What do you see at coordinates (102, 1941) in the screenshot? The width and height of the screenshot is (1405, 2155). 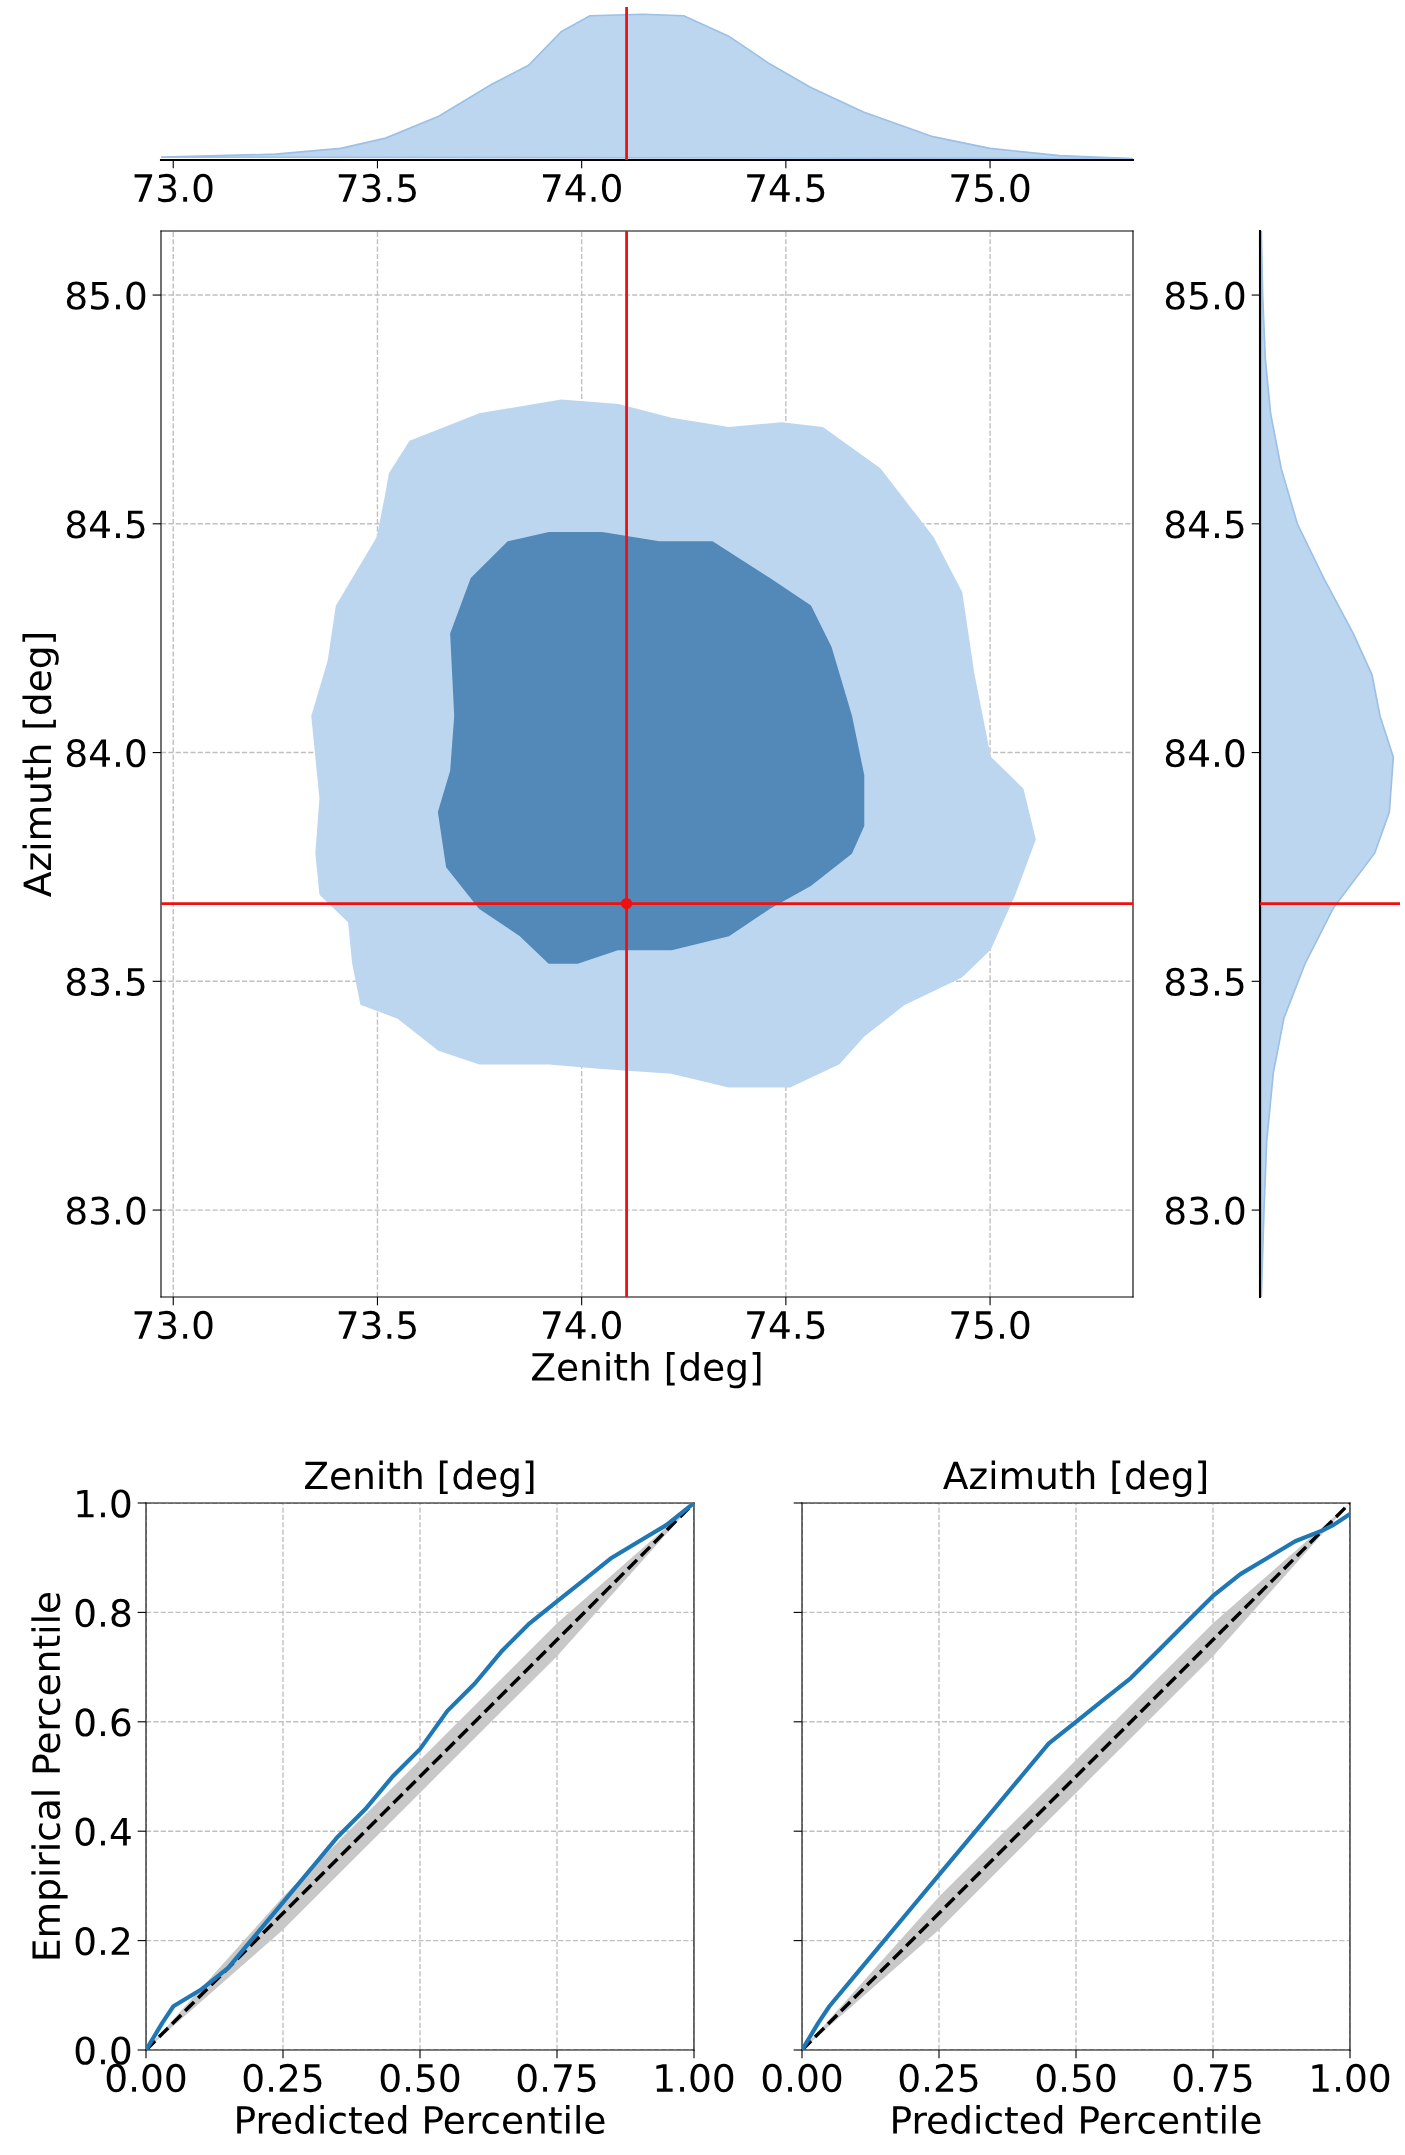 I see `y-tick-label: 0.2` at bounding box center [102, 1941].